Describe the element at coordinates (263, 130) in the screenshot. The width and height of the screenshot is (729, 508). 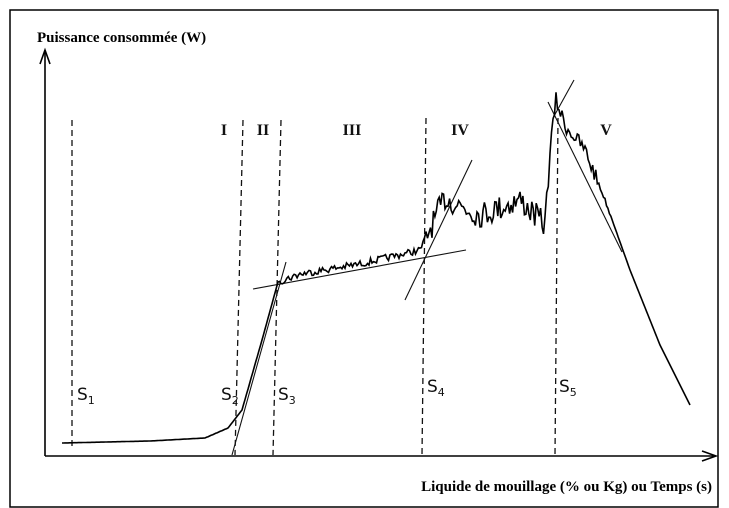
I see `region-label: II` at that location.